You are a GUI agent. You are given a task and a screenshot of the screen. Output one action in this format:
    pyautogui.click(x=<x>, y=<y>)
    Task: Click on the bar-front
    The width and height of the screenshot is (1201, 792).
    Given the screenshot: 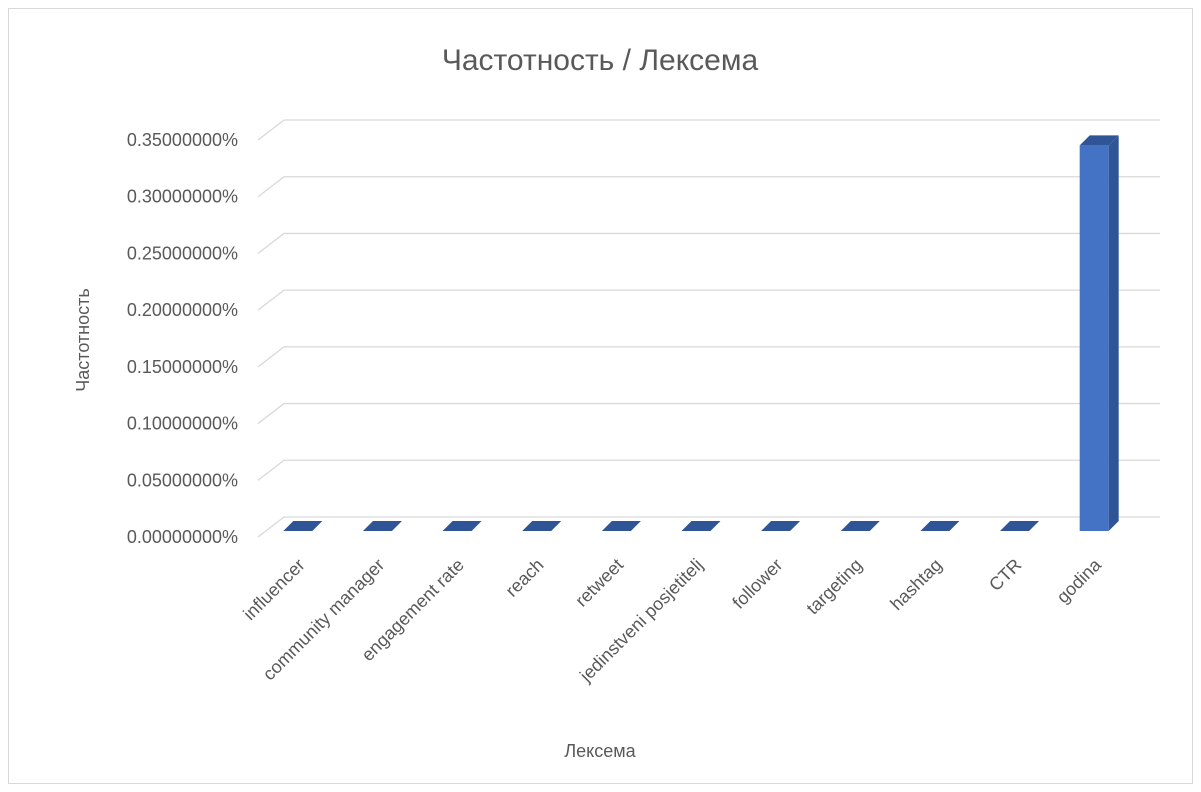 What is the action you would take?
    pyautogui.click(x=1094, y=338)
    